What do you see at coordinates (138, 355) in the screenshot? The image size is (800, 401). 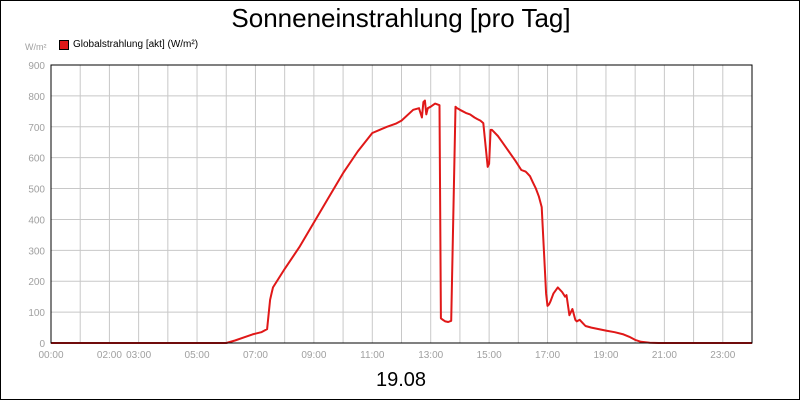 I see `x-tick-label: 03:00` at bounding box center [138, 355].